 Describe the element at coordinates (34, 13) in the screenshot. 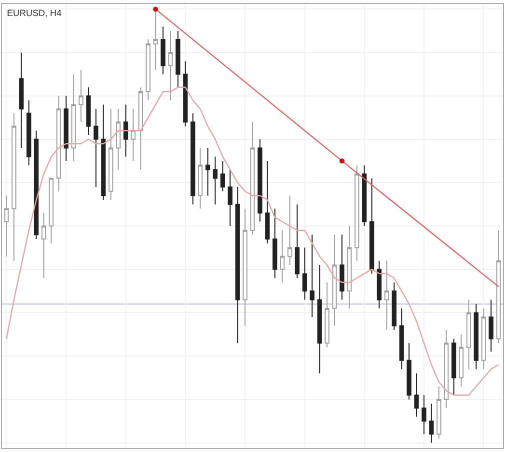

I see `chart-title: EURUSD, H4` at that location.